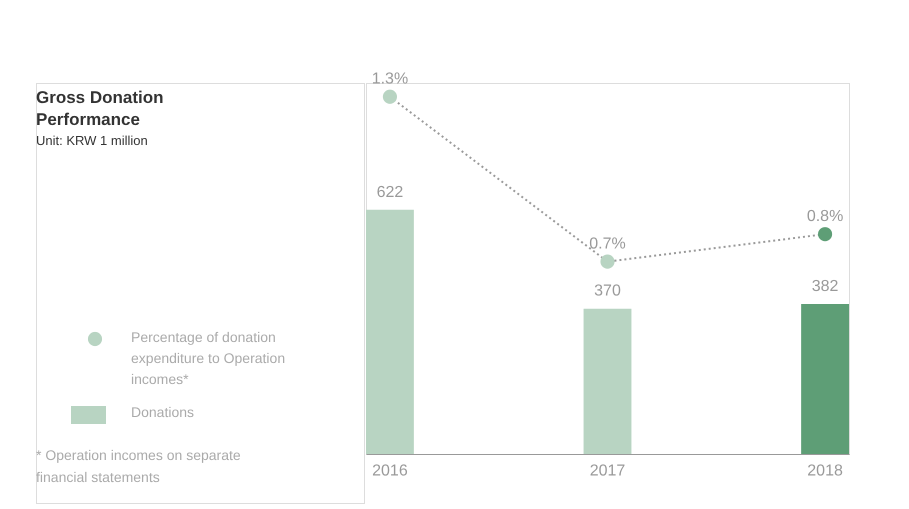 The image size is (909, 509). What do you see at coordinates (162, 412) in the screenshot?
I see `legend-label: Donations` at bounding box center [162, 412].